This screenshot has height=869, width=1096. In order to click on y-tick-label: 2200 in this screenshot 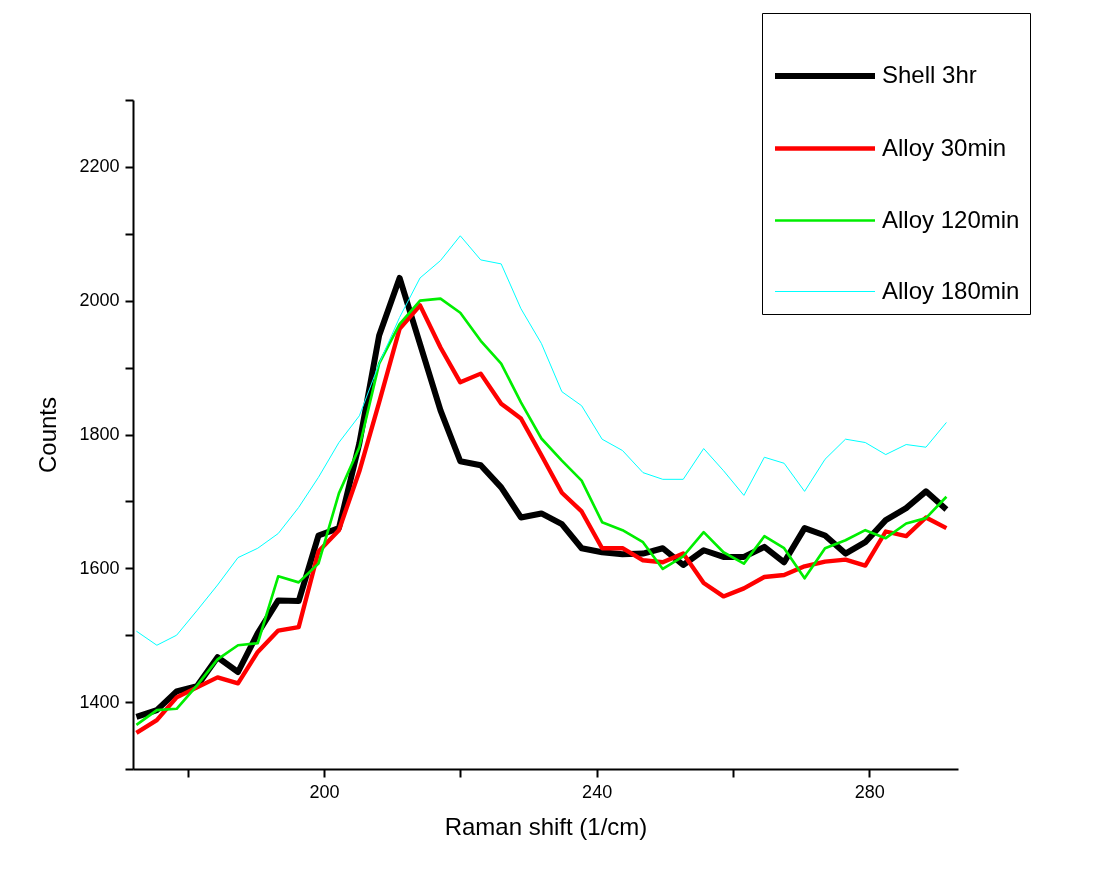, I will do `click(99, 166)`.